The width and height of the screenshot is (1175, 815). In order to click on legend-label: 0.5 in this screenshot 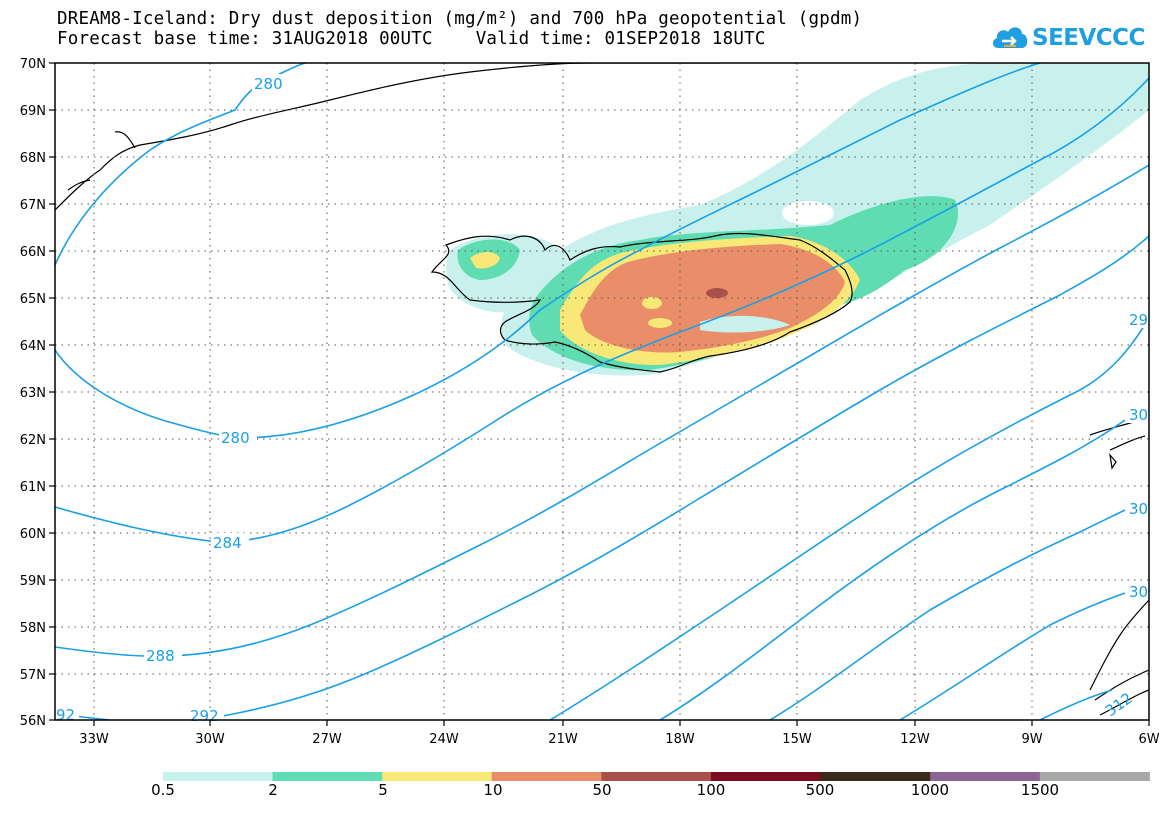, I will do `click(163, 790)`.